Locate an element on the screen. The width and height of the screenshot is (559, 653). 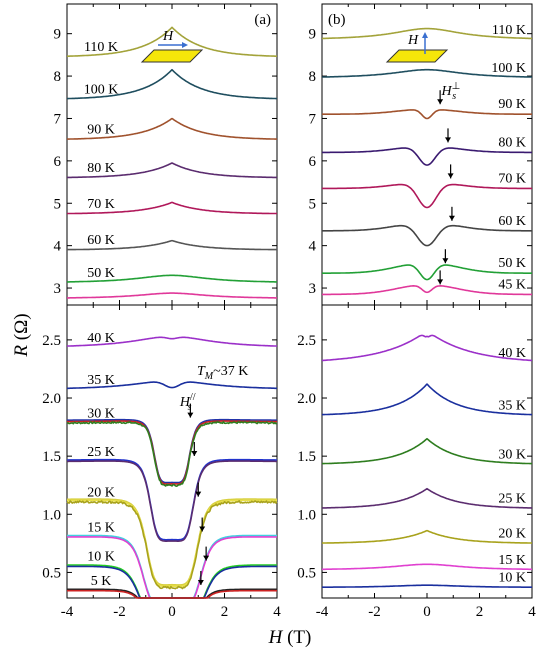
x-axis-title: H (T) is located at coordinates (290, 637).